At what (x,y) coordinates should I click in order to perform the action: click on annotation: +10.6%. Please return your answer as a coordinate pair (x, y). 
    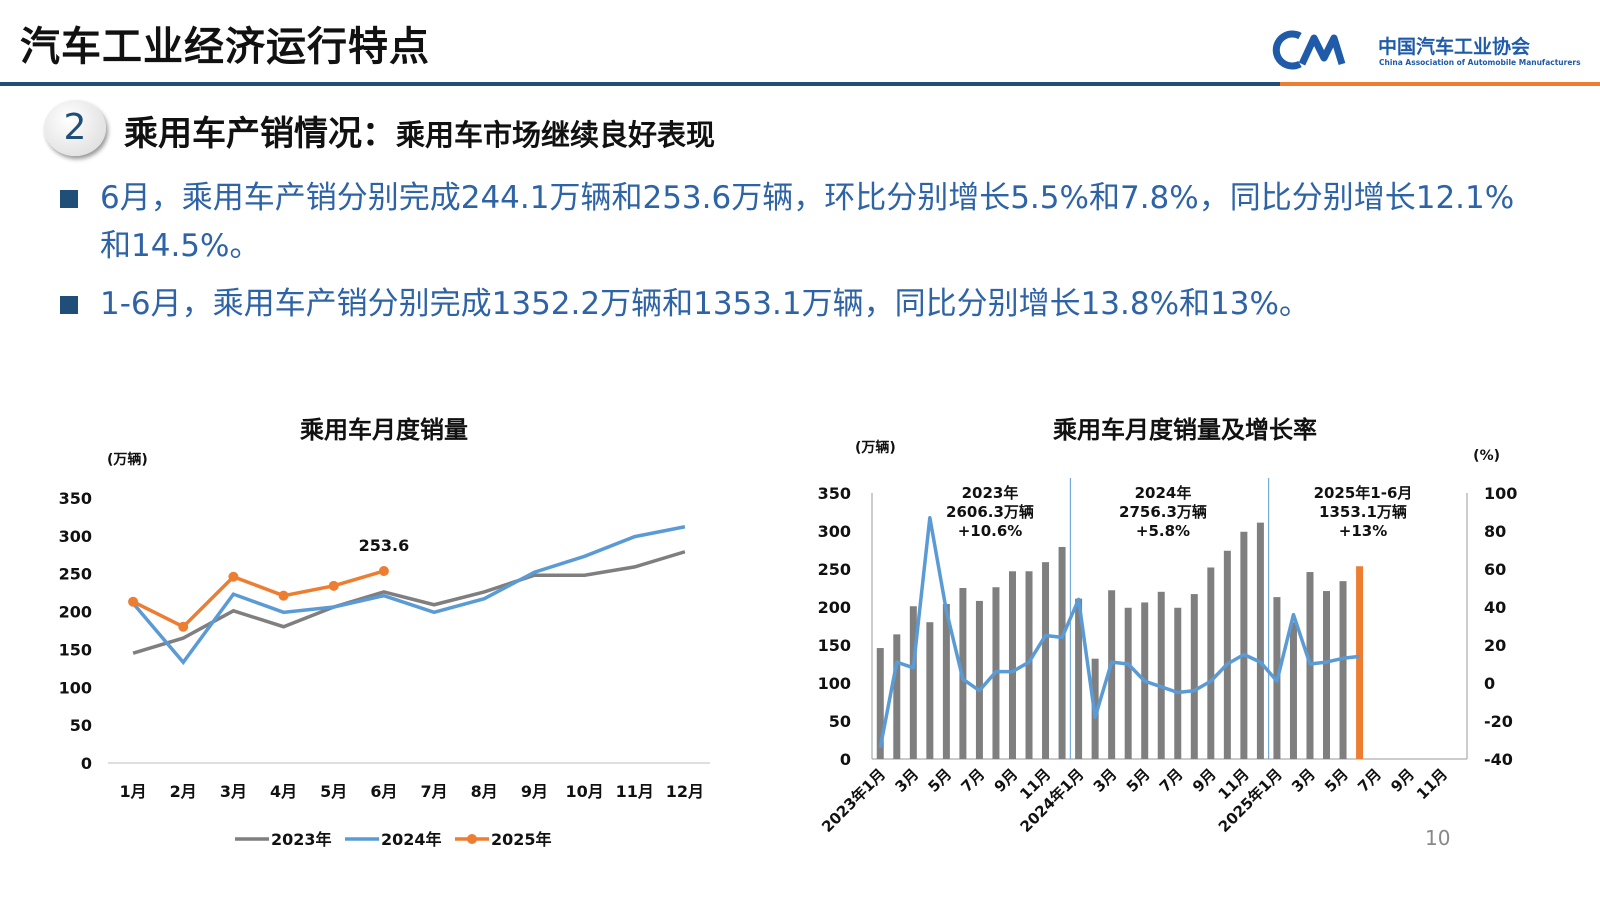
    Looking at the image, I should click on (990, 531).